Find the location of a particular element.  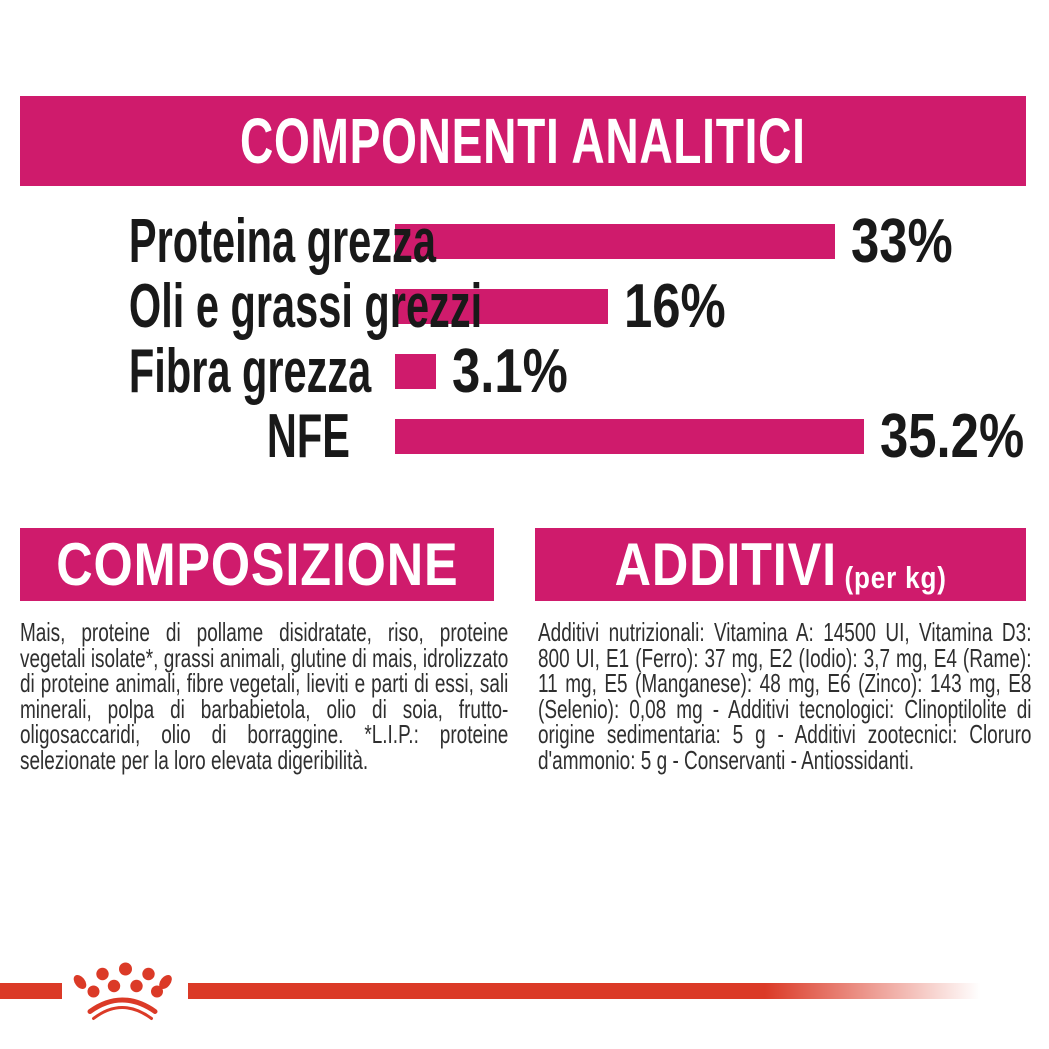

additives-unit: (per kg) is located at coordinates (895, 577).